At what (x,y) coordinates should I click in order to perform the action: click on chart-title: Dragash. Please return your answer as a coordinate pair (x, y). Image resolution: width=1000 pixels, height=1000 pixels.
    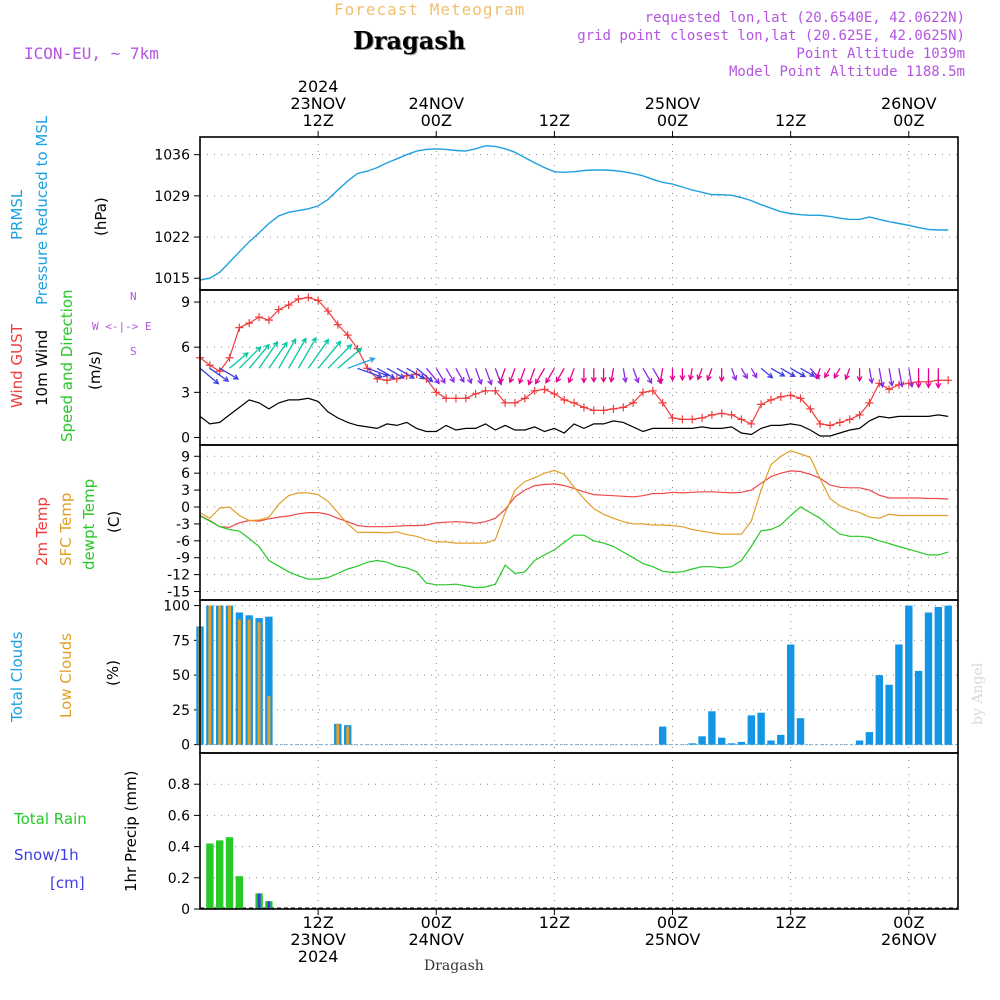
    Looking at the image, I should click on (409, 40).